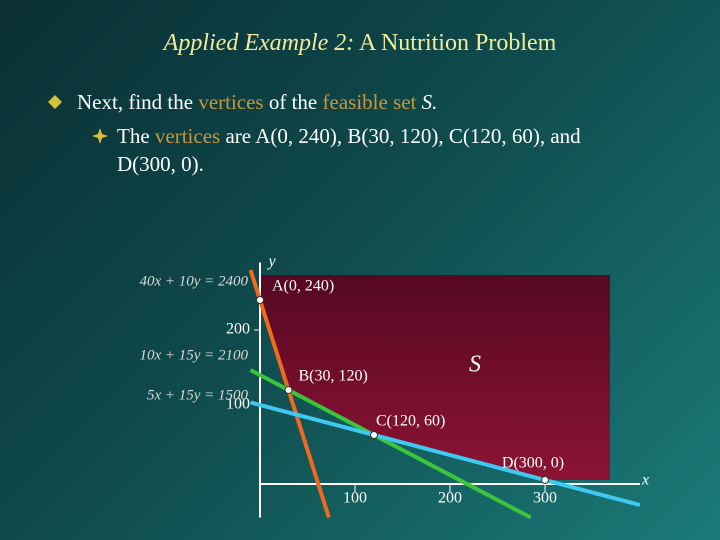  What do you see at coordinates (333, 376) in the screenshot?
I see `vertex-label: B(30, 120)` at bounding box center [333, 376].